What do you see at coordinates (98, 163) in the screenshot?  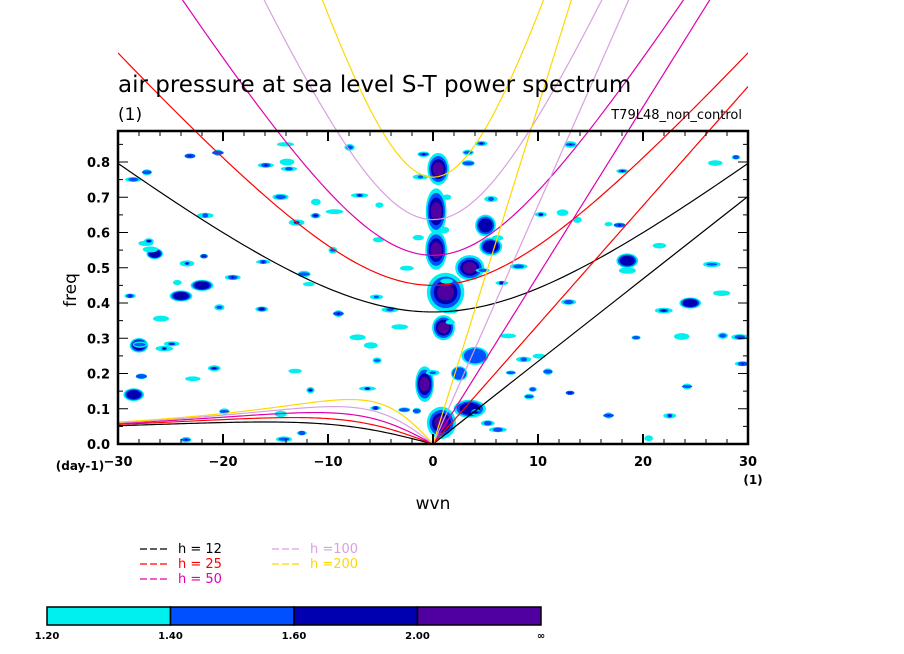 I see `y-tick-label: 0.8` at bounding box center [98, 163].